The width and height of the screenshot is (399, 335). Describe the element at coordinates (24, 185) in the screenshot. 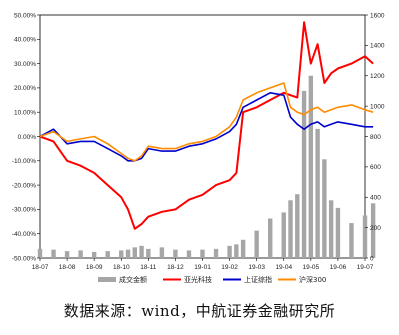

I see `y-left-tick-label: -20.00%` at that location.